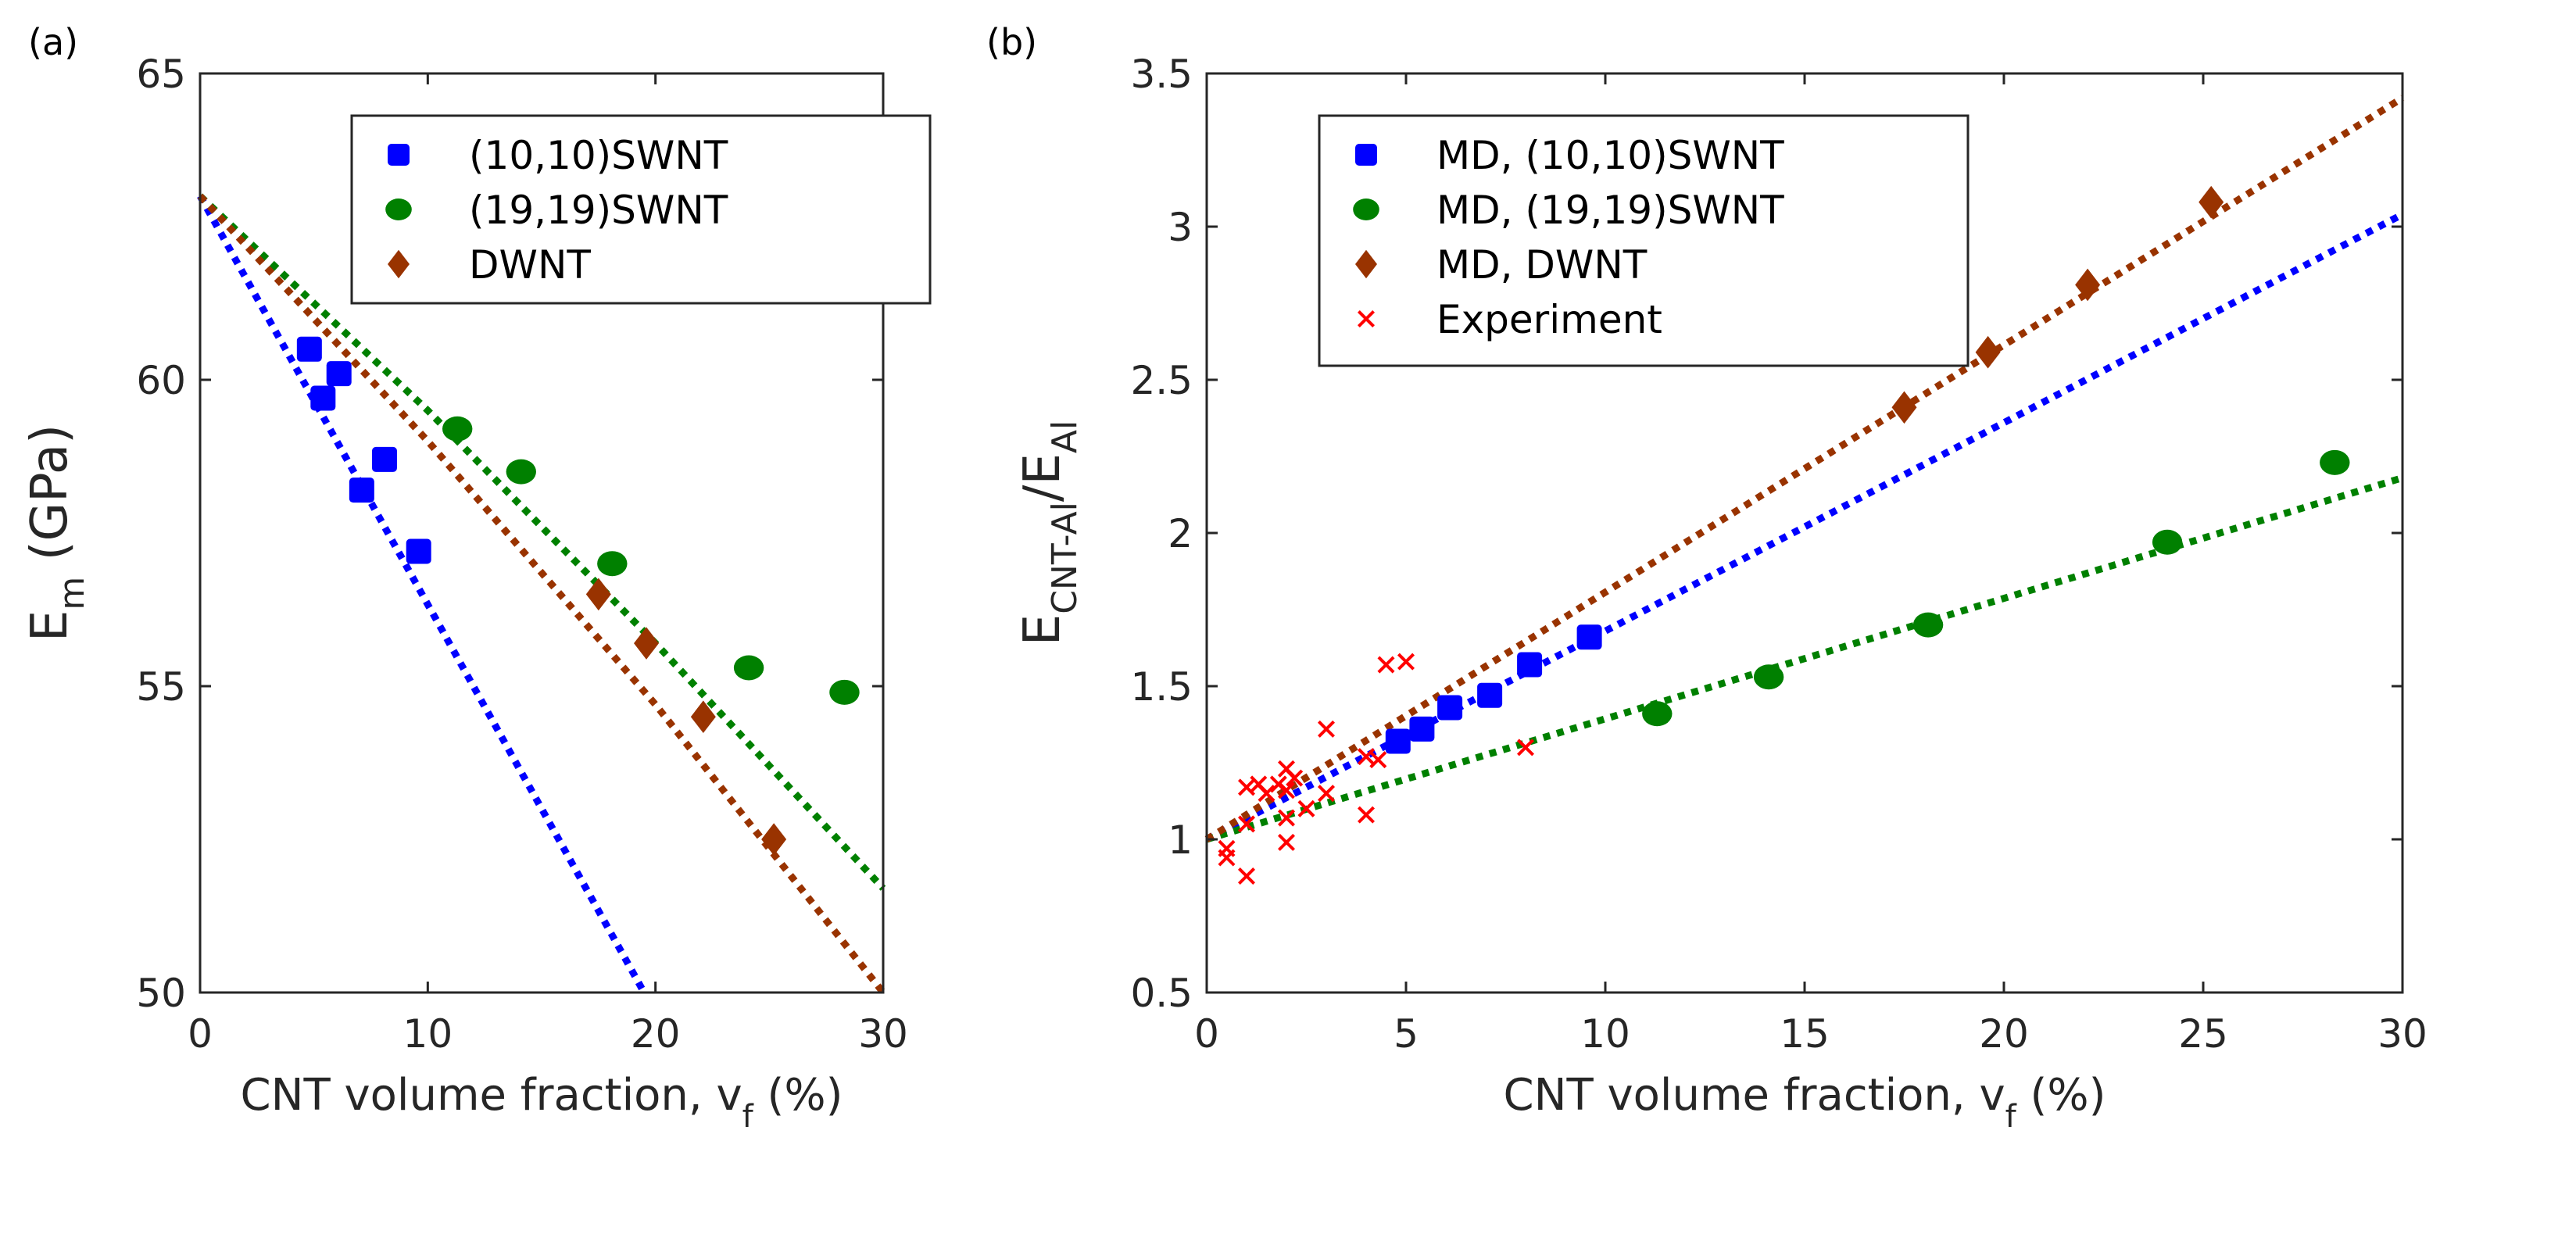  What do you see at coordinates (1043, 477) in the screenshot?
I see `y-axis-label-suffix: /E` at bounding box center [1043, 477].